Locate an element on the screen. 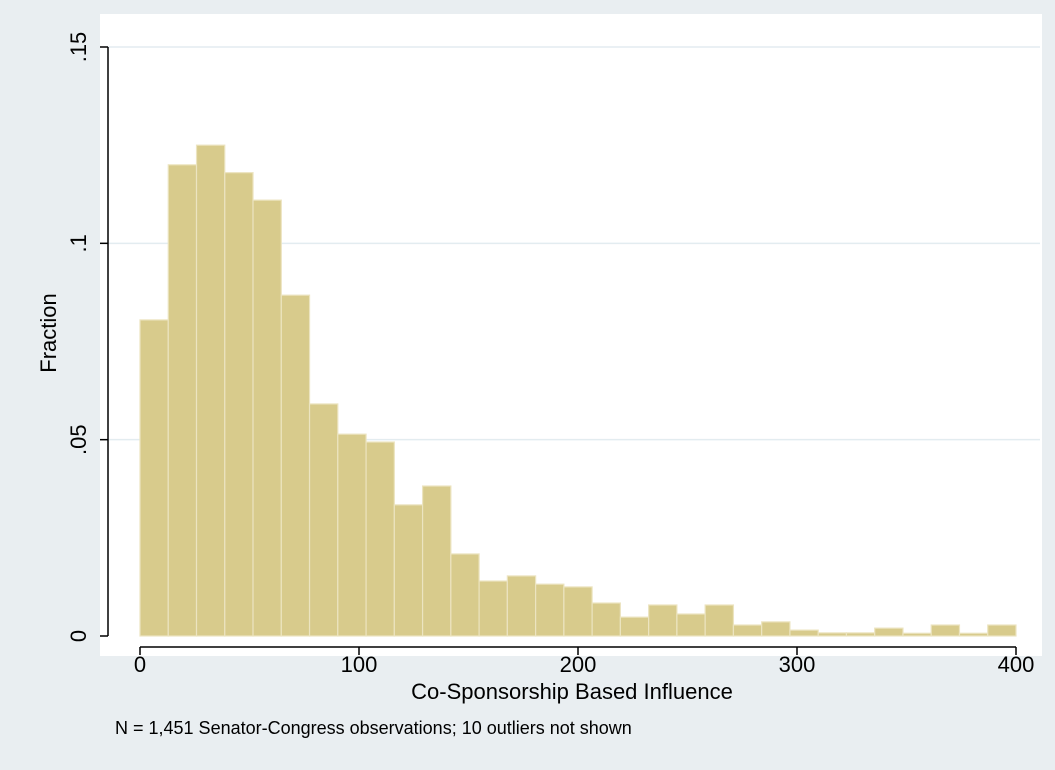 The image size is (1055, 770). x-axis-title: Co-Sponsorship Based Influence is located at coordinates (572, 691).